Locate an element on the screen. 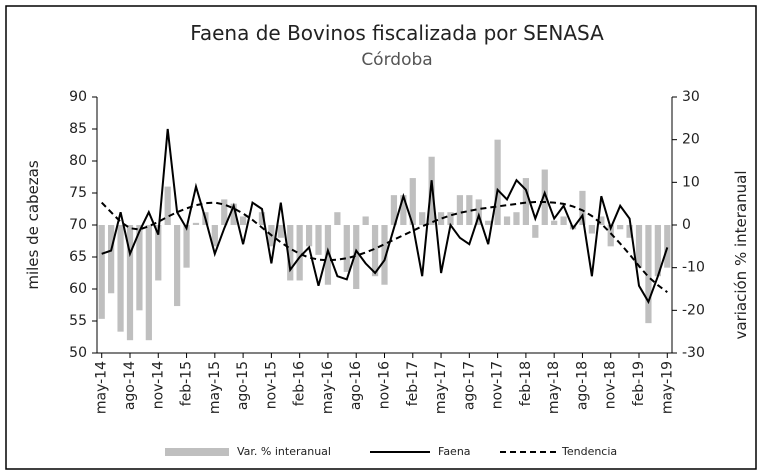  chart-subtitle: Córdoba is located at coordinates (396, 60).